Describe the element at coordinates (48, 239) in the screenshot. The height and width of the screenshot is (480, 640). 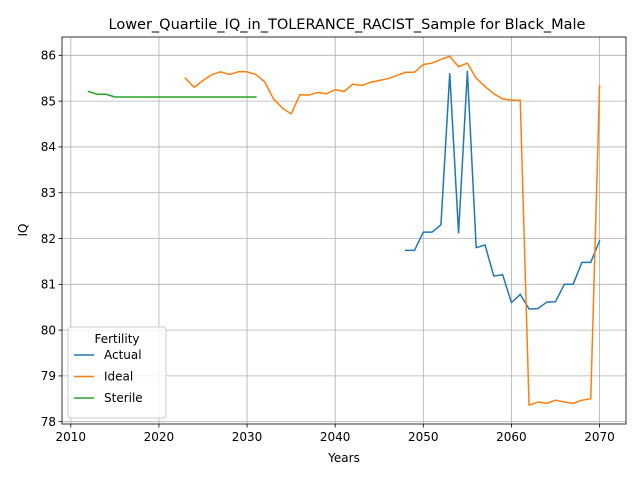
I see `y-tick-label: 82` at that location.